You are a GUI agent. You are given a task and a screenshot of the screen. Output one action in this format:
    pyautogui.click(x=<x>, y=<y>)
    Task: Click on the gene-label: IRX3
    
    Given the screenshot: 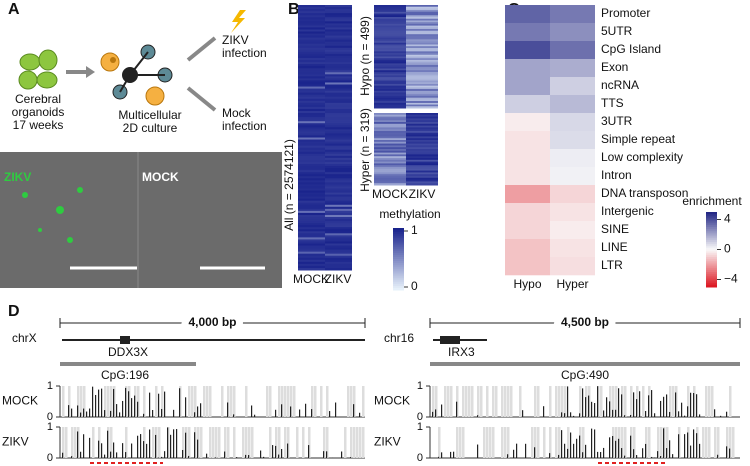 What is the action you would take?
    pyautogui.click(x=461, y=352)
    